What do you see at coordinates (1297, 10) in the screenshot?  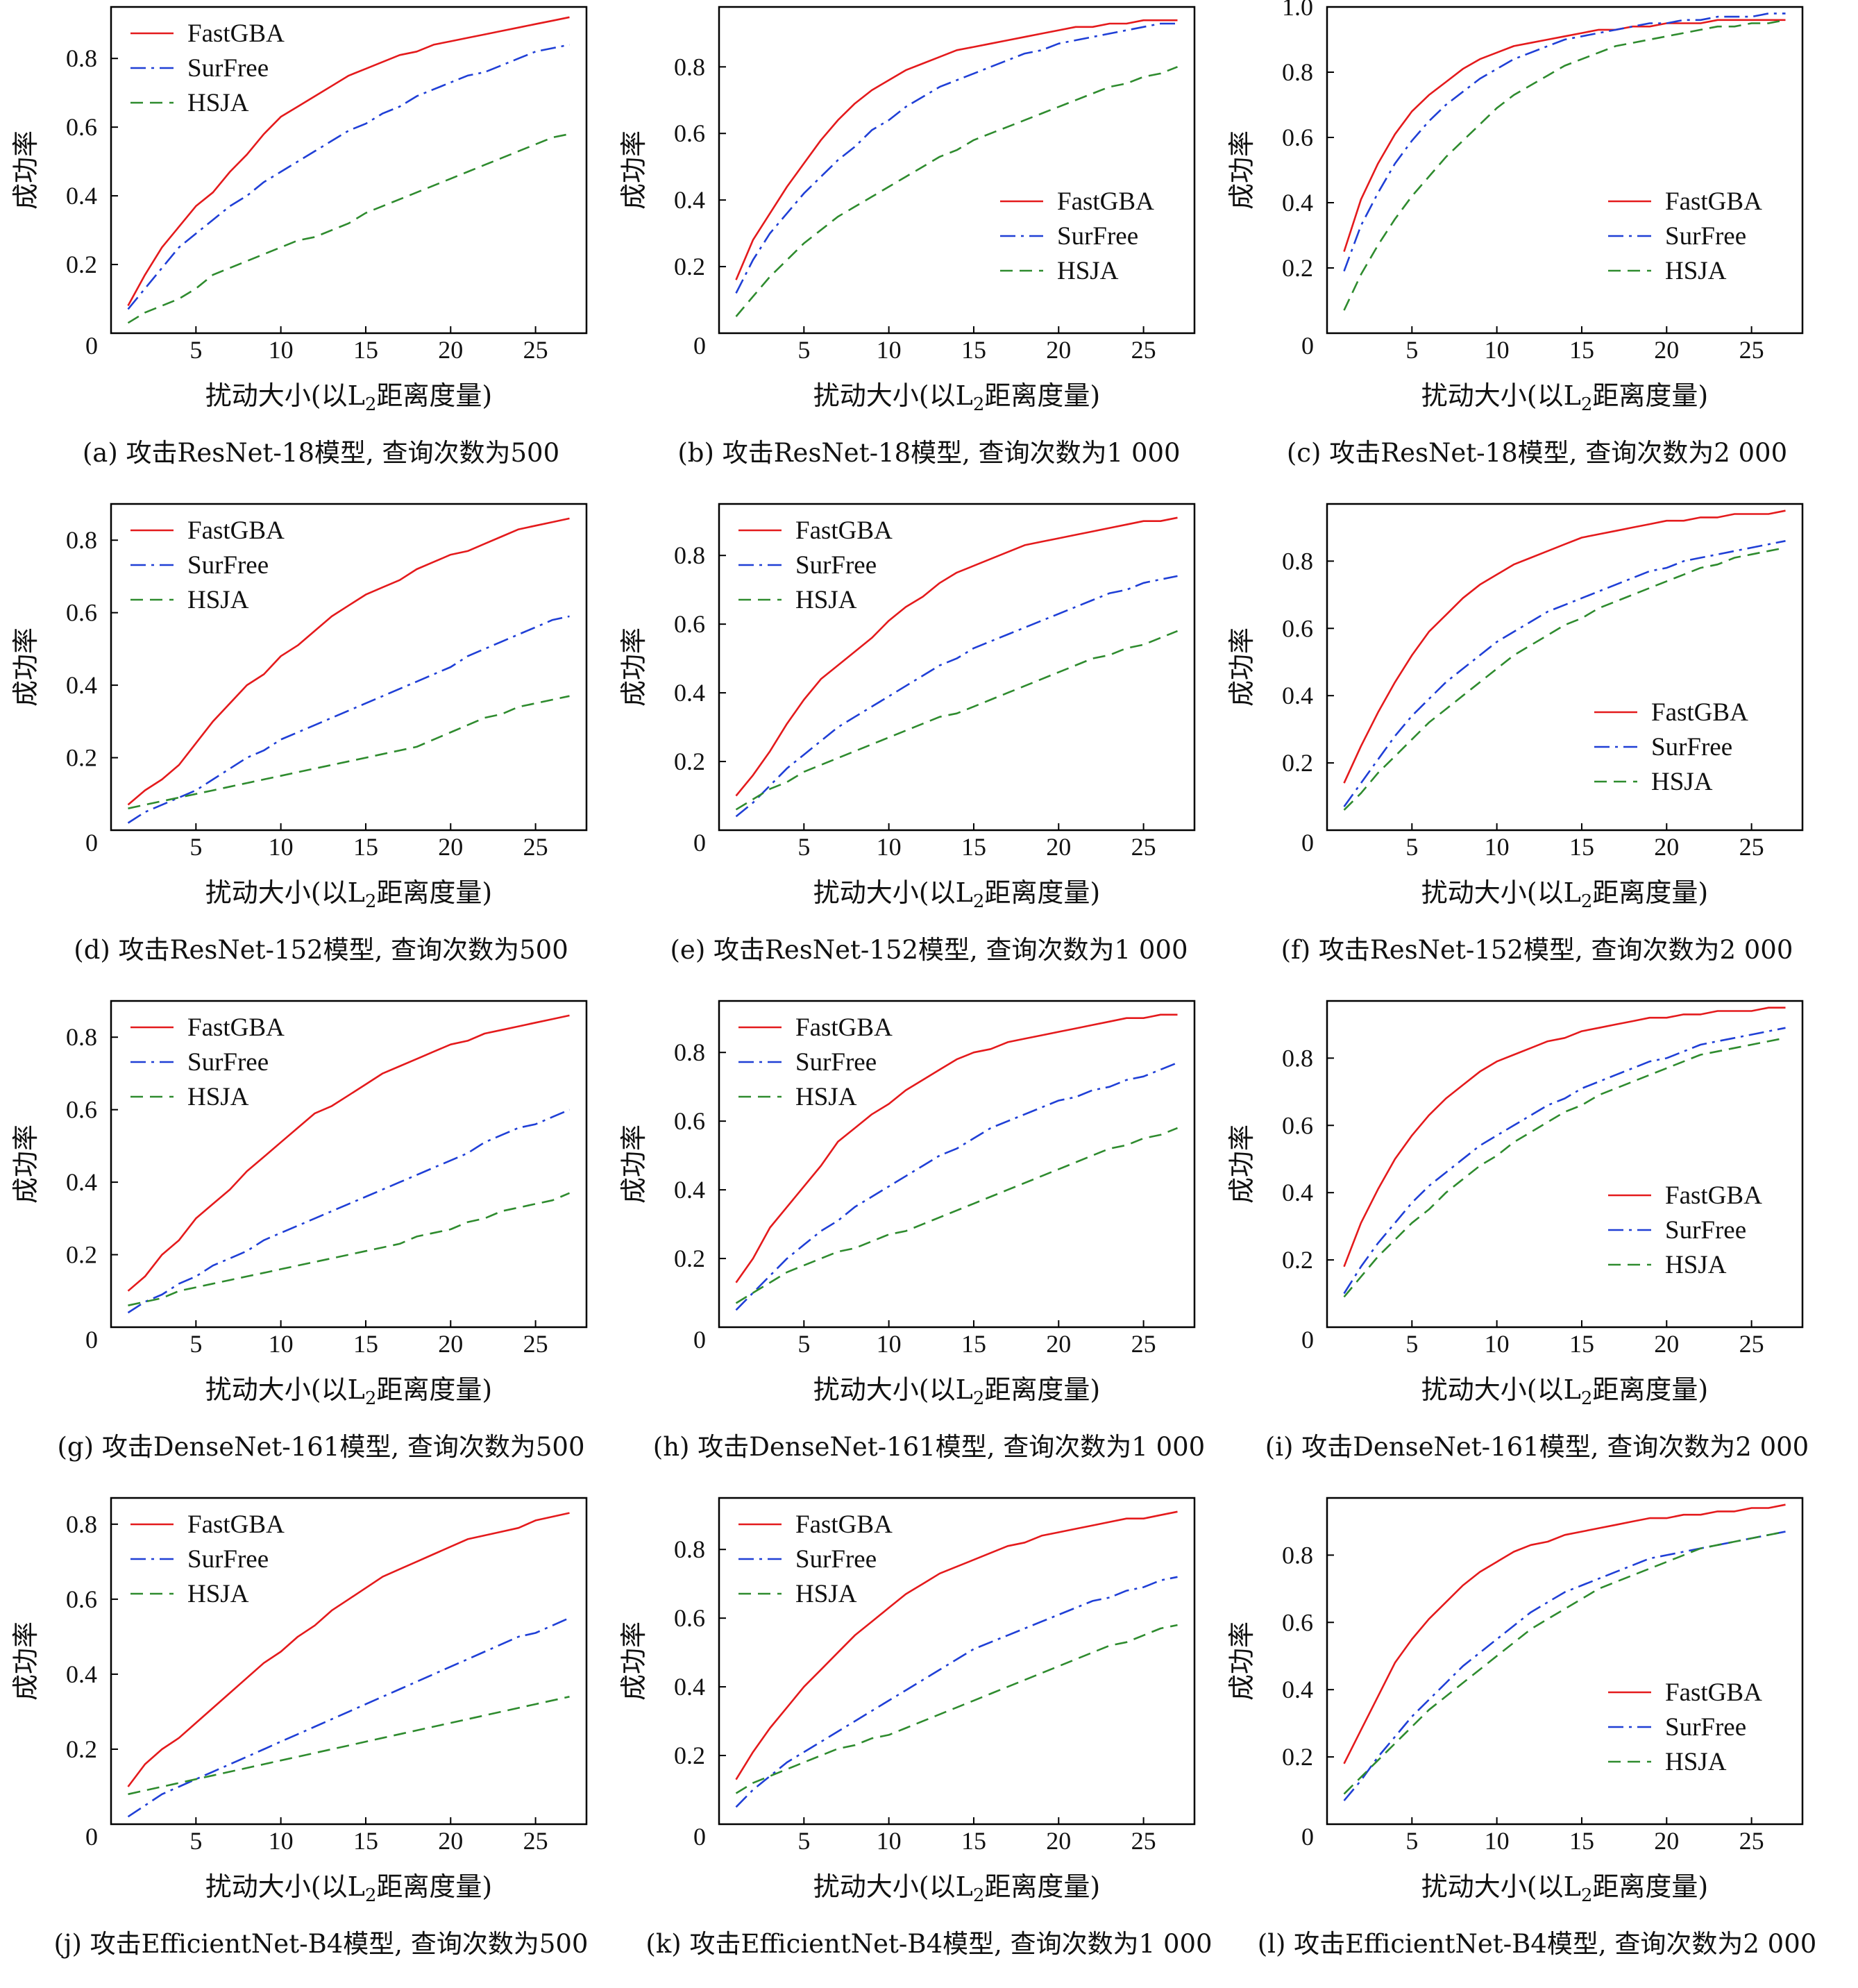 I see `y-tick-label: 1.0` at bounding box center [1297, 10].